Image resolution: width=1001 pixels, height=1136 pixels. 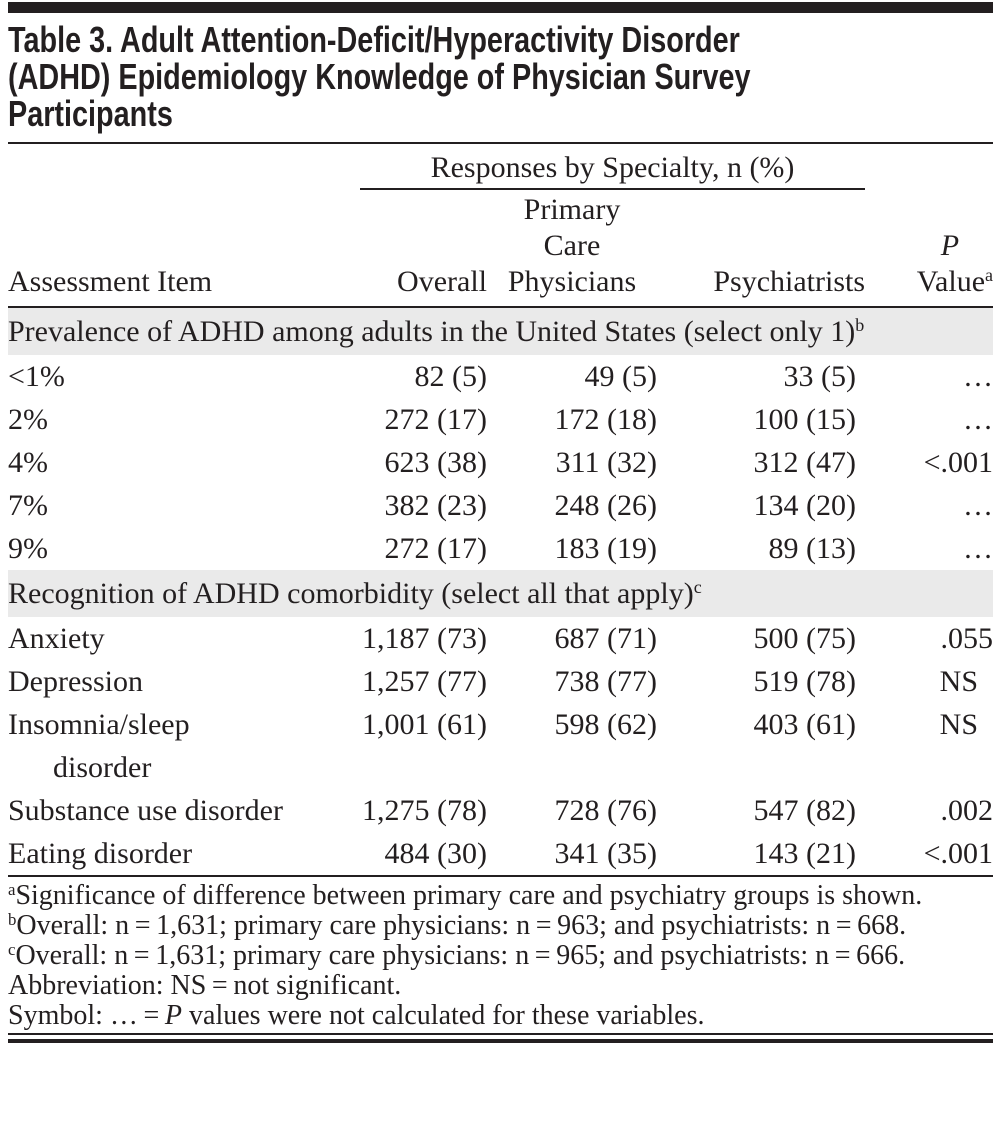 I want to click on col-header-pcp-line: Physicians, so click(x=572, y=281).